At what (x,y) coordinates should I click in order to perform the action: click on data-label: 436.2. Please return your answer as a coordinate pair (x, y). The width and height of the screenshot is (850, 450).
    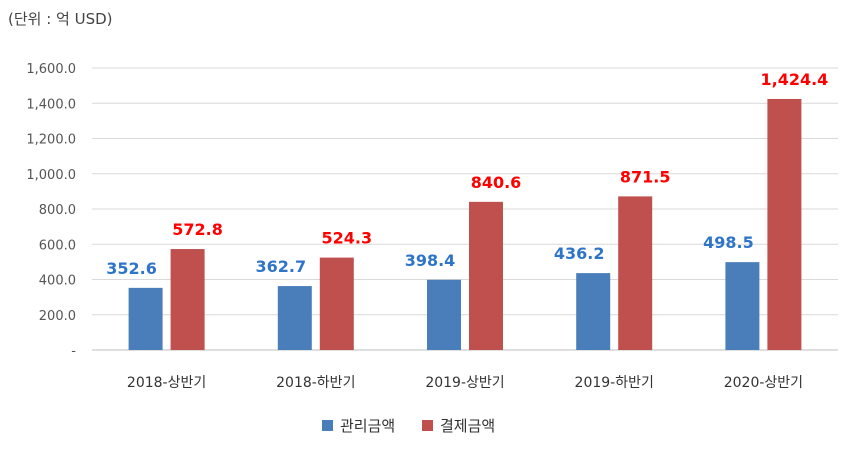
    Looking at the image, I should click on (579, 253).